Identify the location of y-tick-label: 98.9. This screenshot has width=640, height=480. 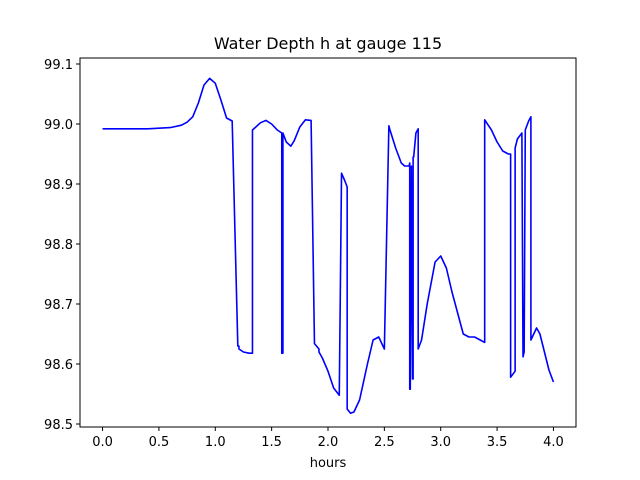
(58, 185).